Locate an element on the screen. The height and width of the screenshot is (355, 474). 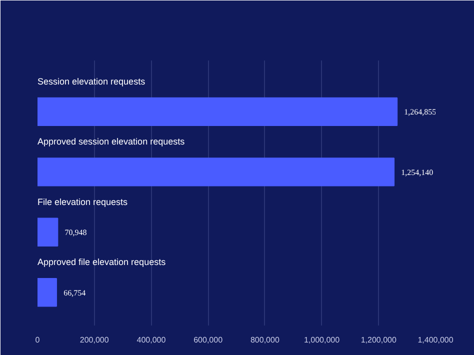
y-tick-label: File elevation requests is located at coordinates (83, 201).